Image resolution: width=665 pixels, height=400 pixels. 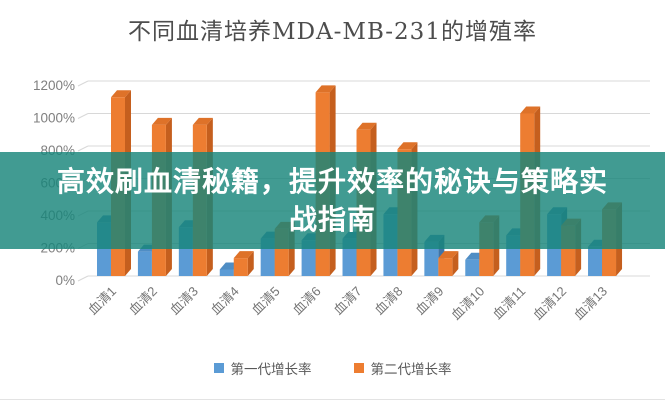 What do you see at coordinates (225, 301) in the screenshot?
I see `x-tick-label-血清4: 血清4` at bounding box center [225, 301].